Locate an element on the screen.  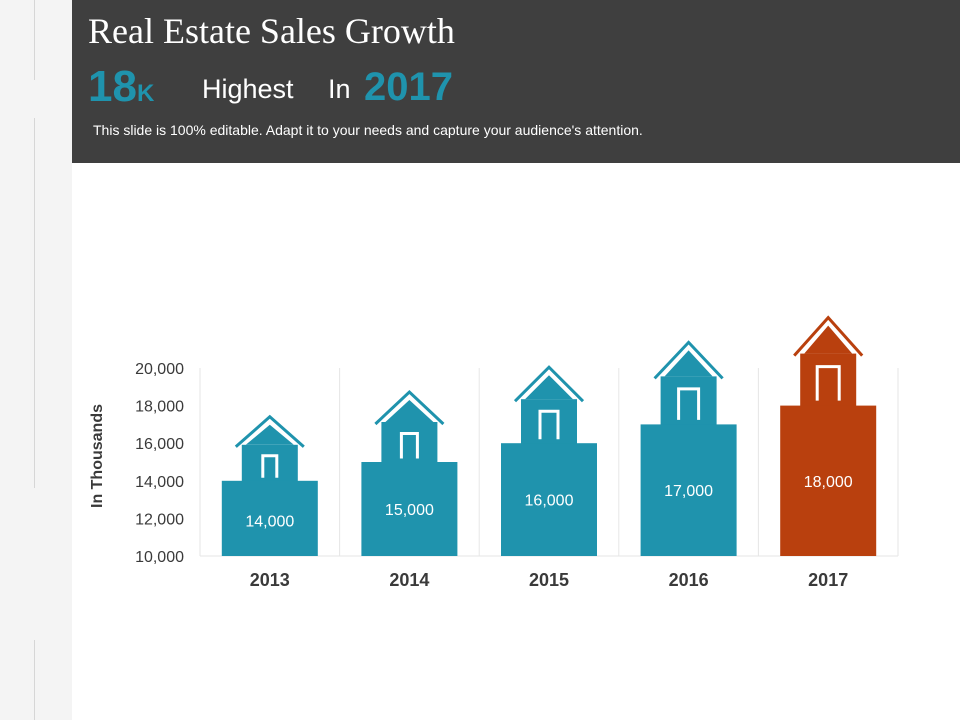
y-axis-label: In Thousands is located at coordinates (97, 456).